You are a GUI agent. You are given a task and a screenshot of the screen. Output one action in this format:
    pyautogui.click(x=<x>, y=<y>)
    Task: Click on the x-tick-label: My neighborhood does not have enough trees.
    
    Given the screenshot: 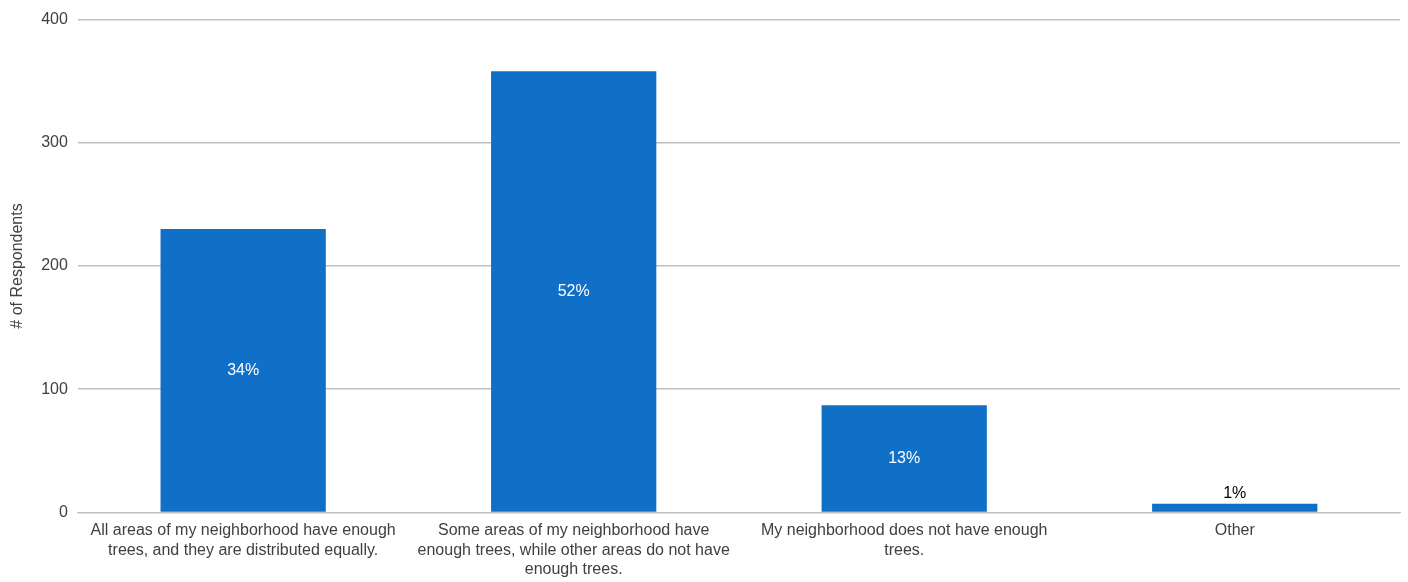 What is the action you would take?
    pyautogui.click(x=904, y=539)
    